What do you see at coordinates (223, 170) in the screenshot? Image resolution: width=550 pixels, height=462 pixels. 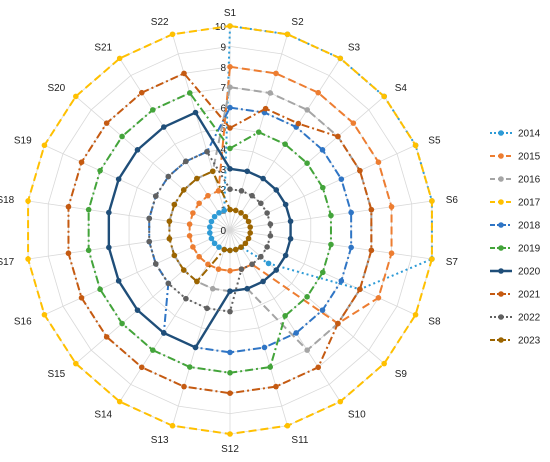 I see `tick-label: 3` at bounding box center [223, 170].